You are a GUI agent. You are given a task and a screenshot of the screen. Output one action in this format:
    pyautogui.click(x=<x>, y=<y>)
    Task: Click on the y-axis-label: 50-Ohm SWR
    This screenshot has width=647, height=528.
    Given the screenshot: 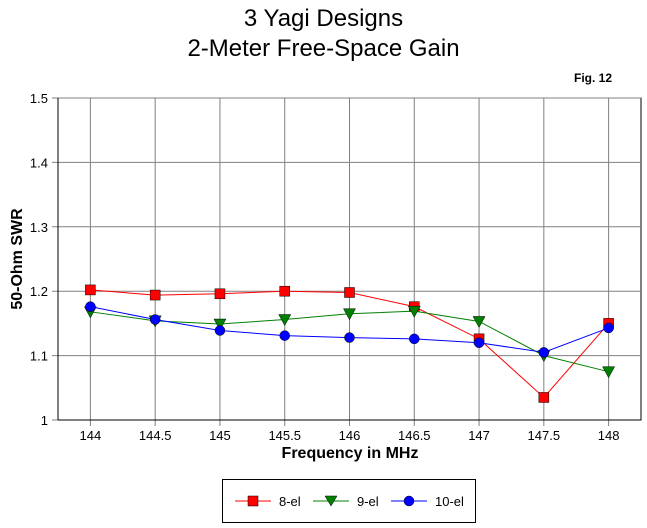 What is the action you would take?
    pyautogui.click(x=17, y=259)
    